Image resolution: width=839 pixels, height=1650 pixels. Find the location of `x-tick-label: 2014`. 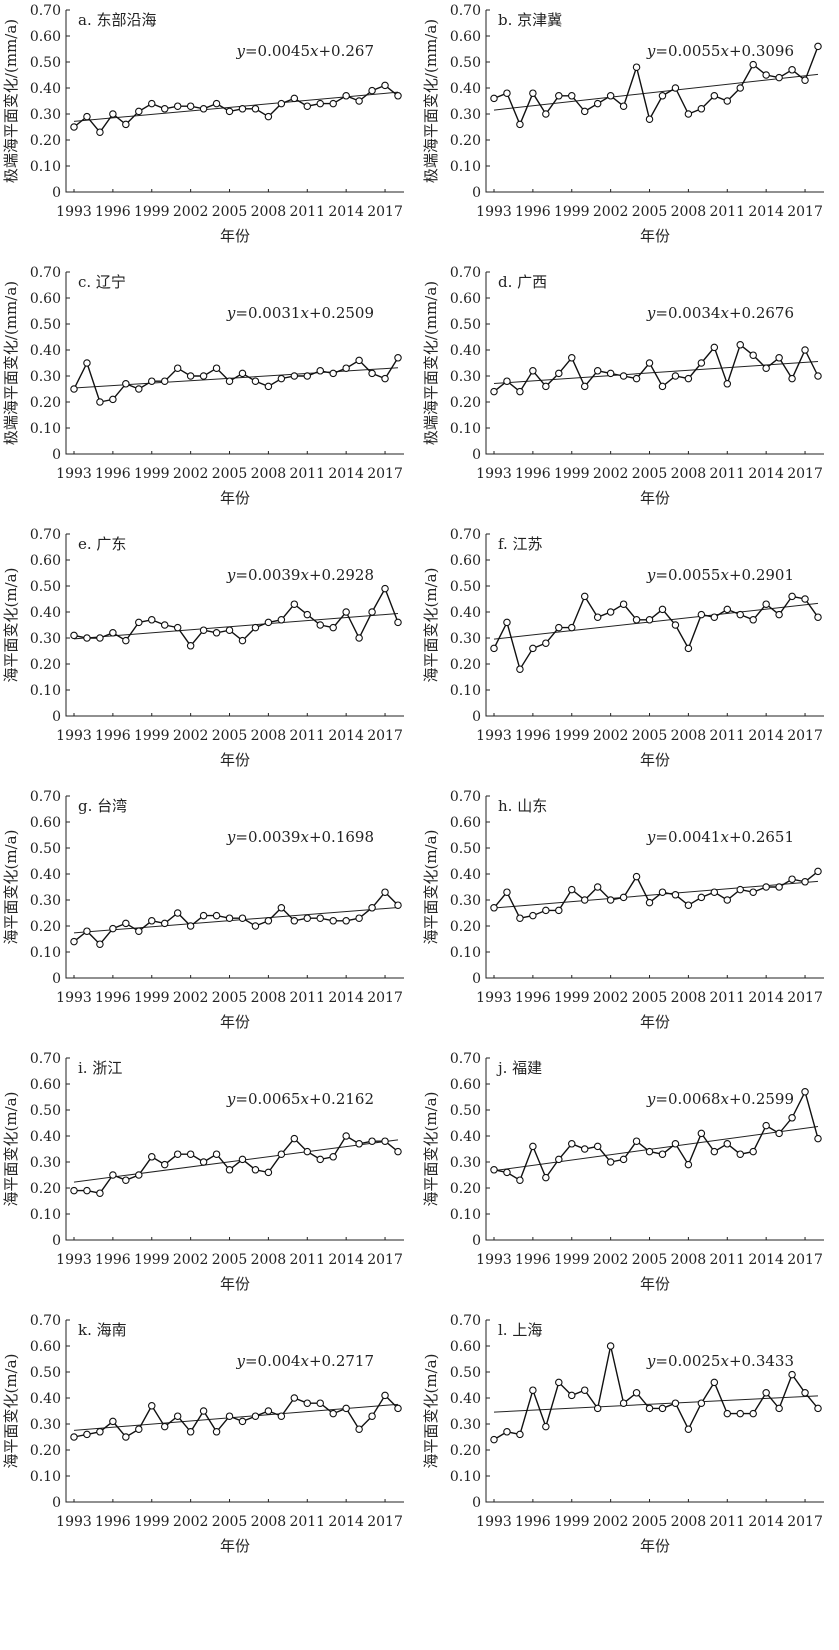

x-tick-label: 2014 is located at coordinates (346, 1522).